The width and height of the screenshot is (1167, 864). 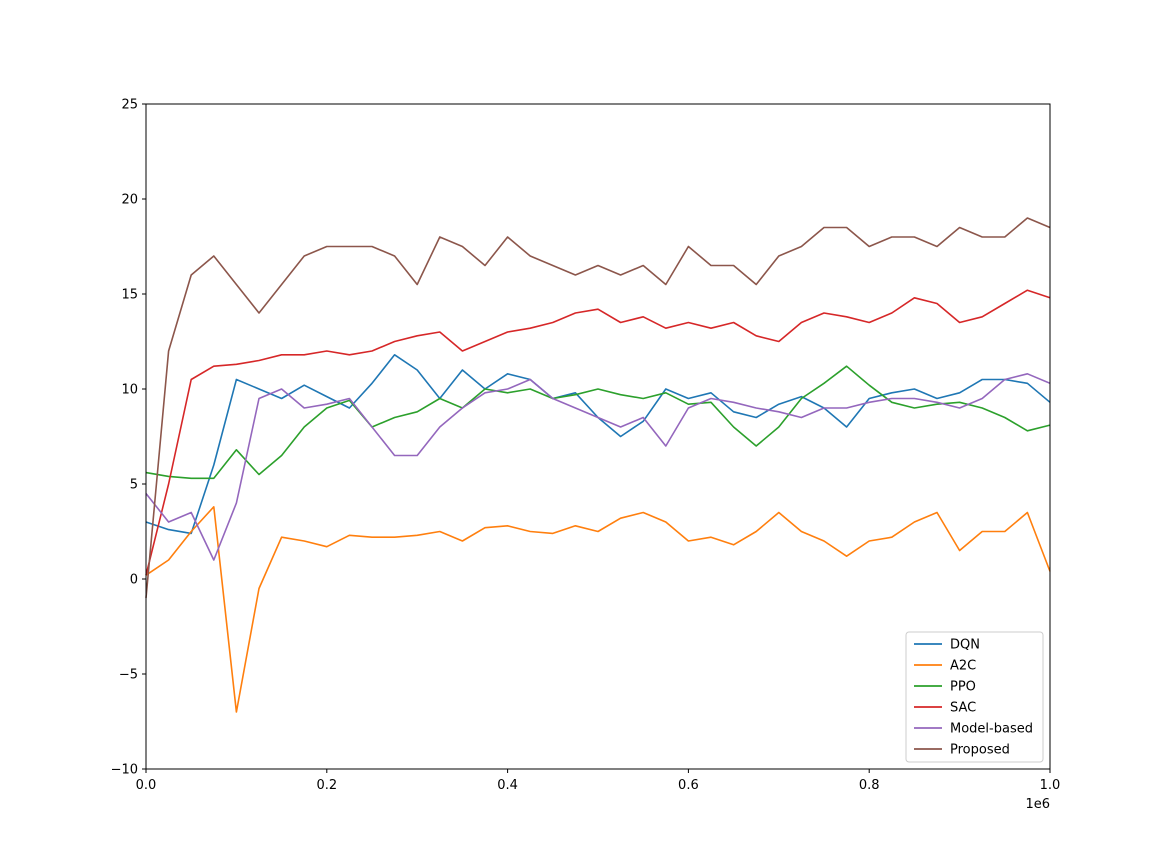 I want to click on legend: DQN A2C PPO SAC Model-based Proposed, so click(x=974, y=697).